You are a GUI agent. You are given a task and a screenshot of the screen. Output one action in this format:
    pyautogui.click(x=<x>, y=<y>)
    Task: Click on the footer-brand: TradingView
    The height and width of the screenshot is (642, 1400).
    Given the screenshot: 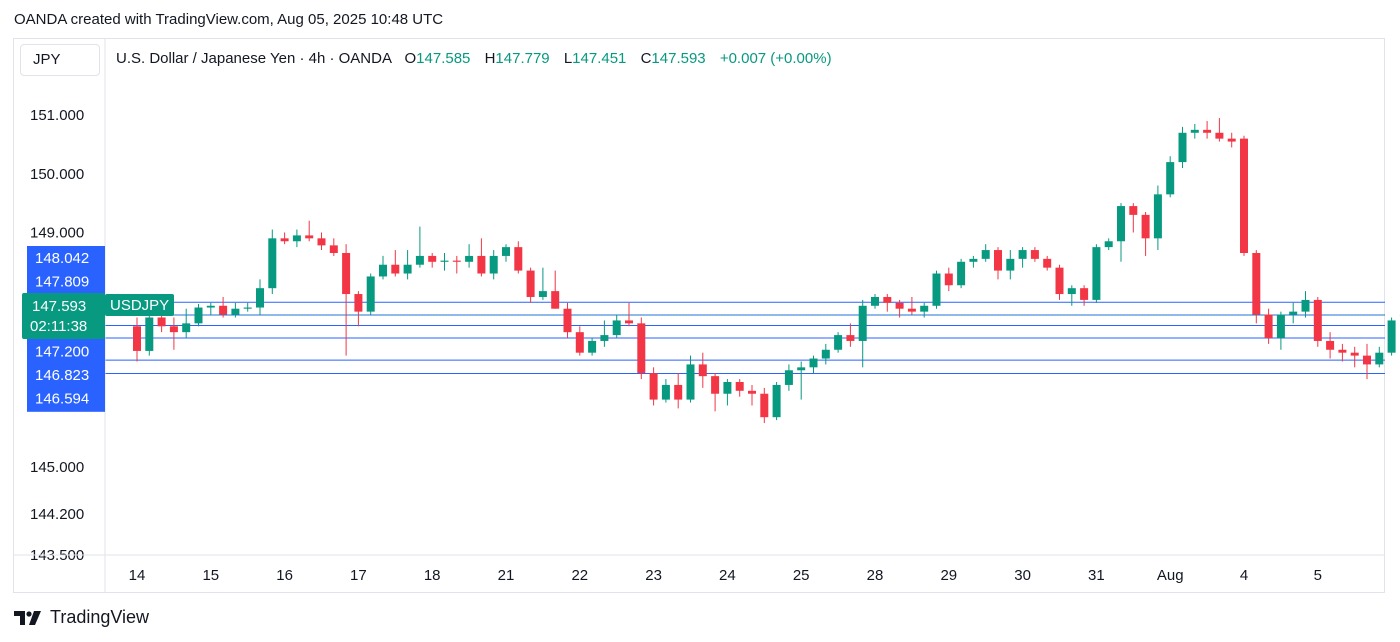 What is the action you would take?
    pyautogui.click(x=81, y=617)
    